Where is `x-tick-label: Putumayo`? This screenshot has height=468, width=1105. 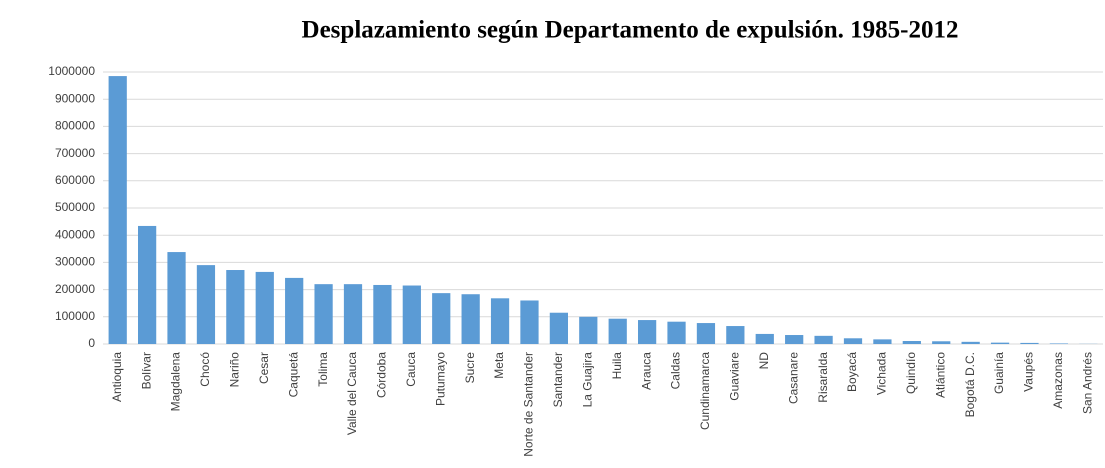
x-tick-label: Putumayo is located at coordinates (440, 379).